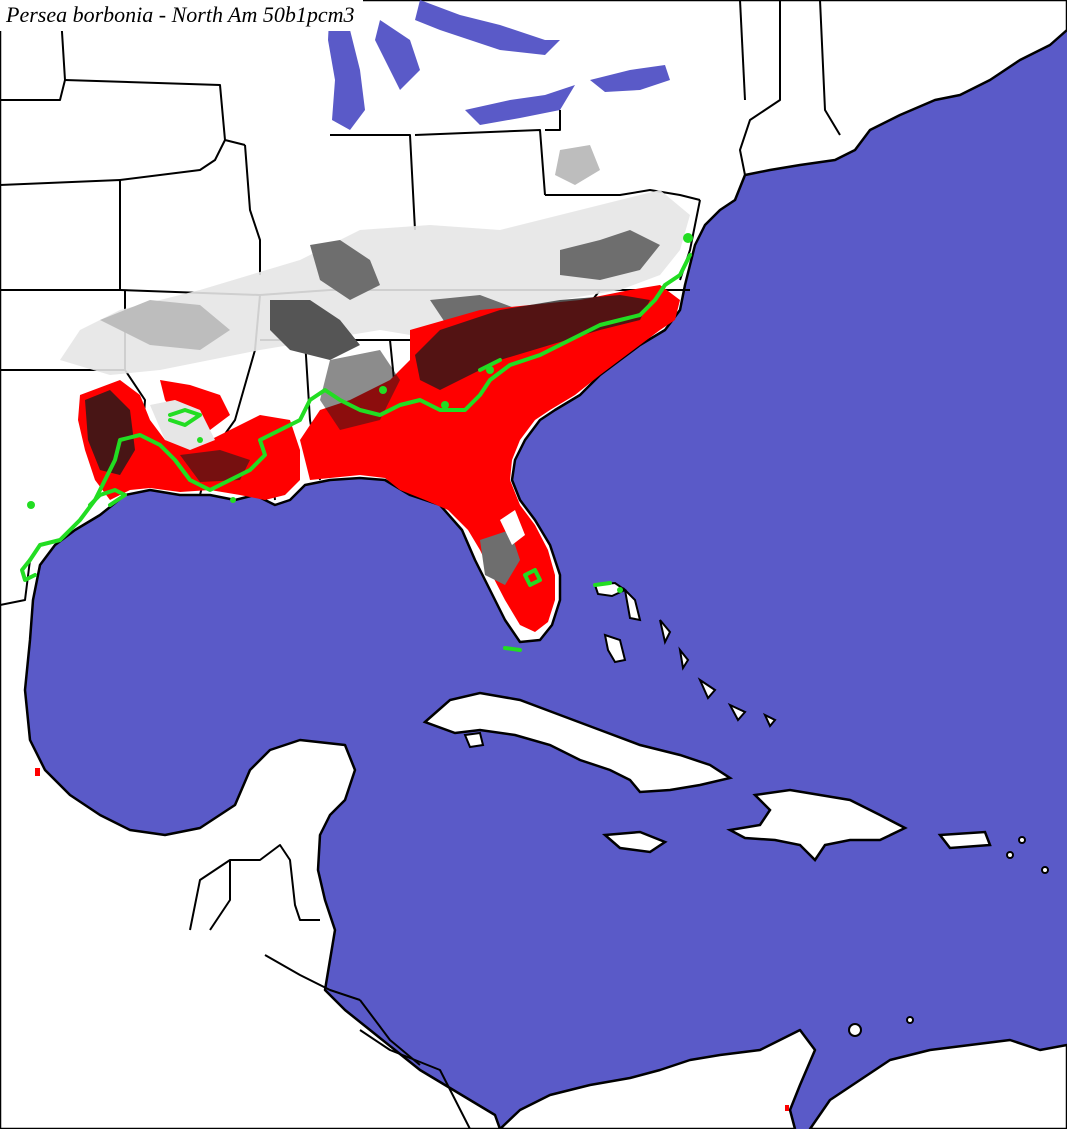  Describe the element at coordinates (685, 654) in the screenshot. I see `bahamas-islands` at that location.